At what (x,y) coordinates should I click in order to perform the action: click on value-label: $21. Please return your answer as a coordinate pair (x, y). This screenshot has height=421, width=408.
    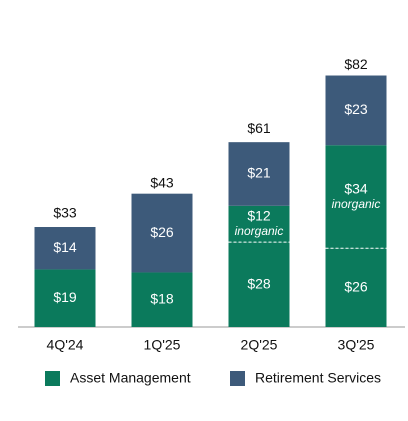
    Looking at the image, I should click on (259, 173).